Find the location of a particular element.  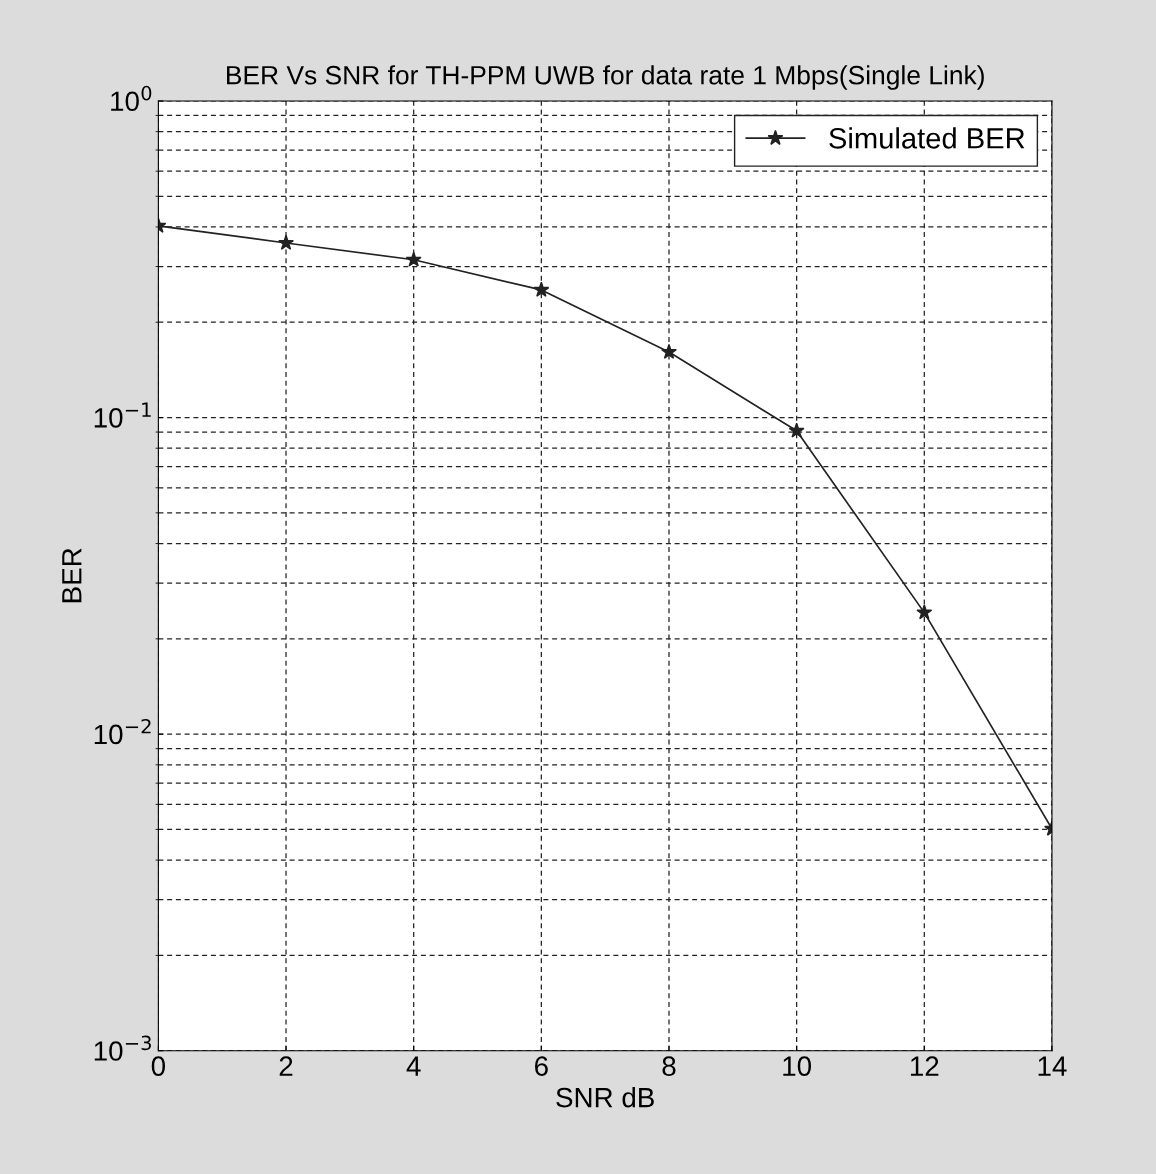

x-tick-label: 8 is located at coordinates (669, 1066).